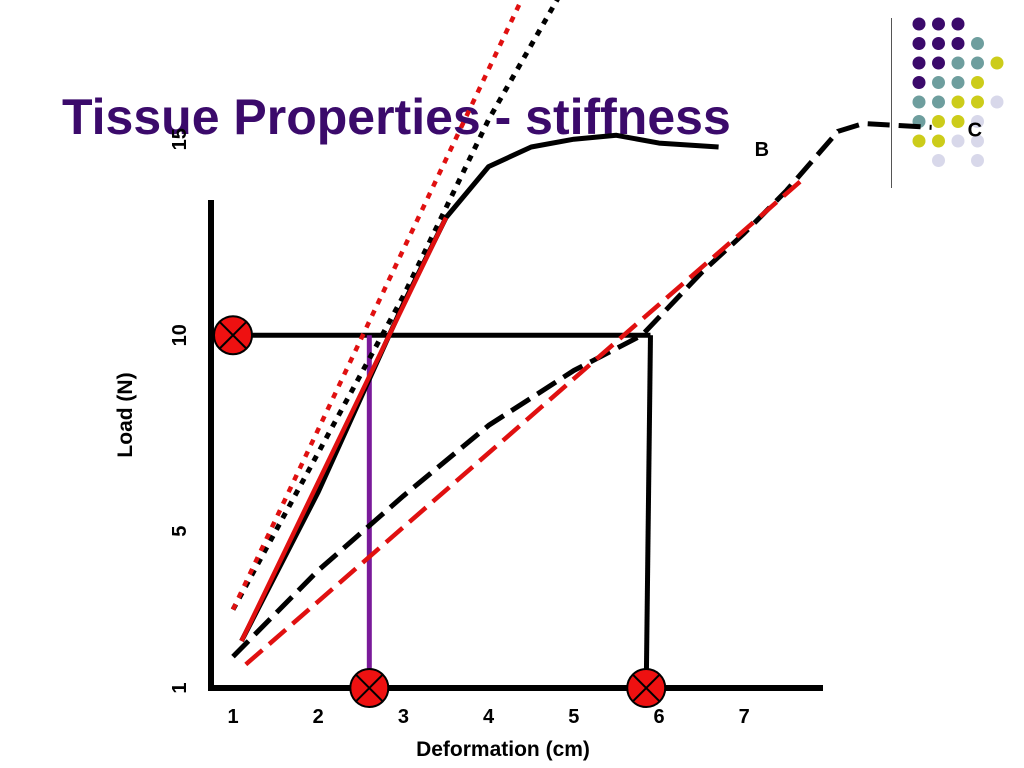 This screenshot has width=1024, height=768. What do you see at coordinates (489, 717) in the screenshot?
I see `x-tick-label: 4` at bounding box center [489, 717].